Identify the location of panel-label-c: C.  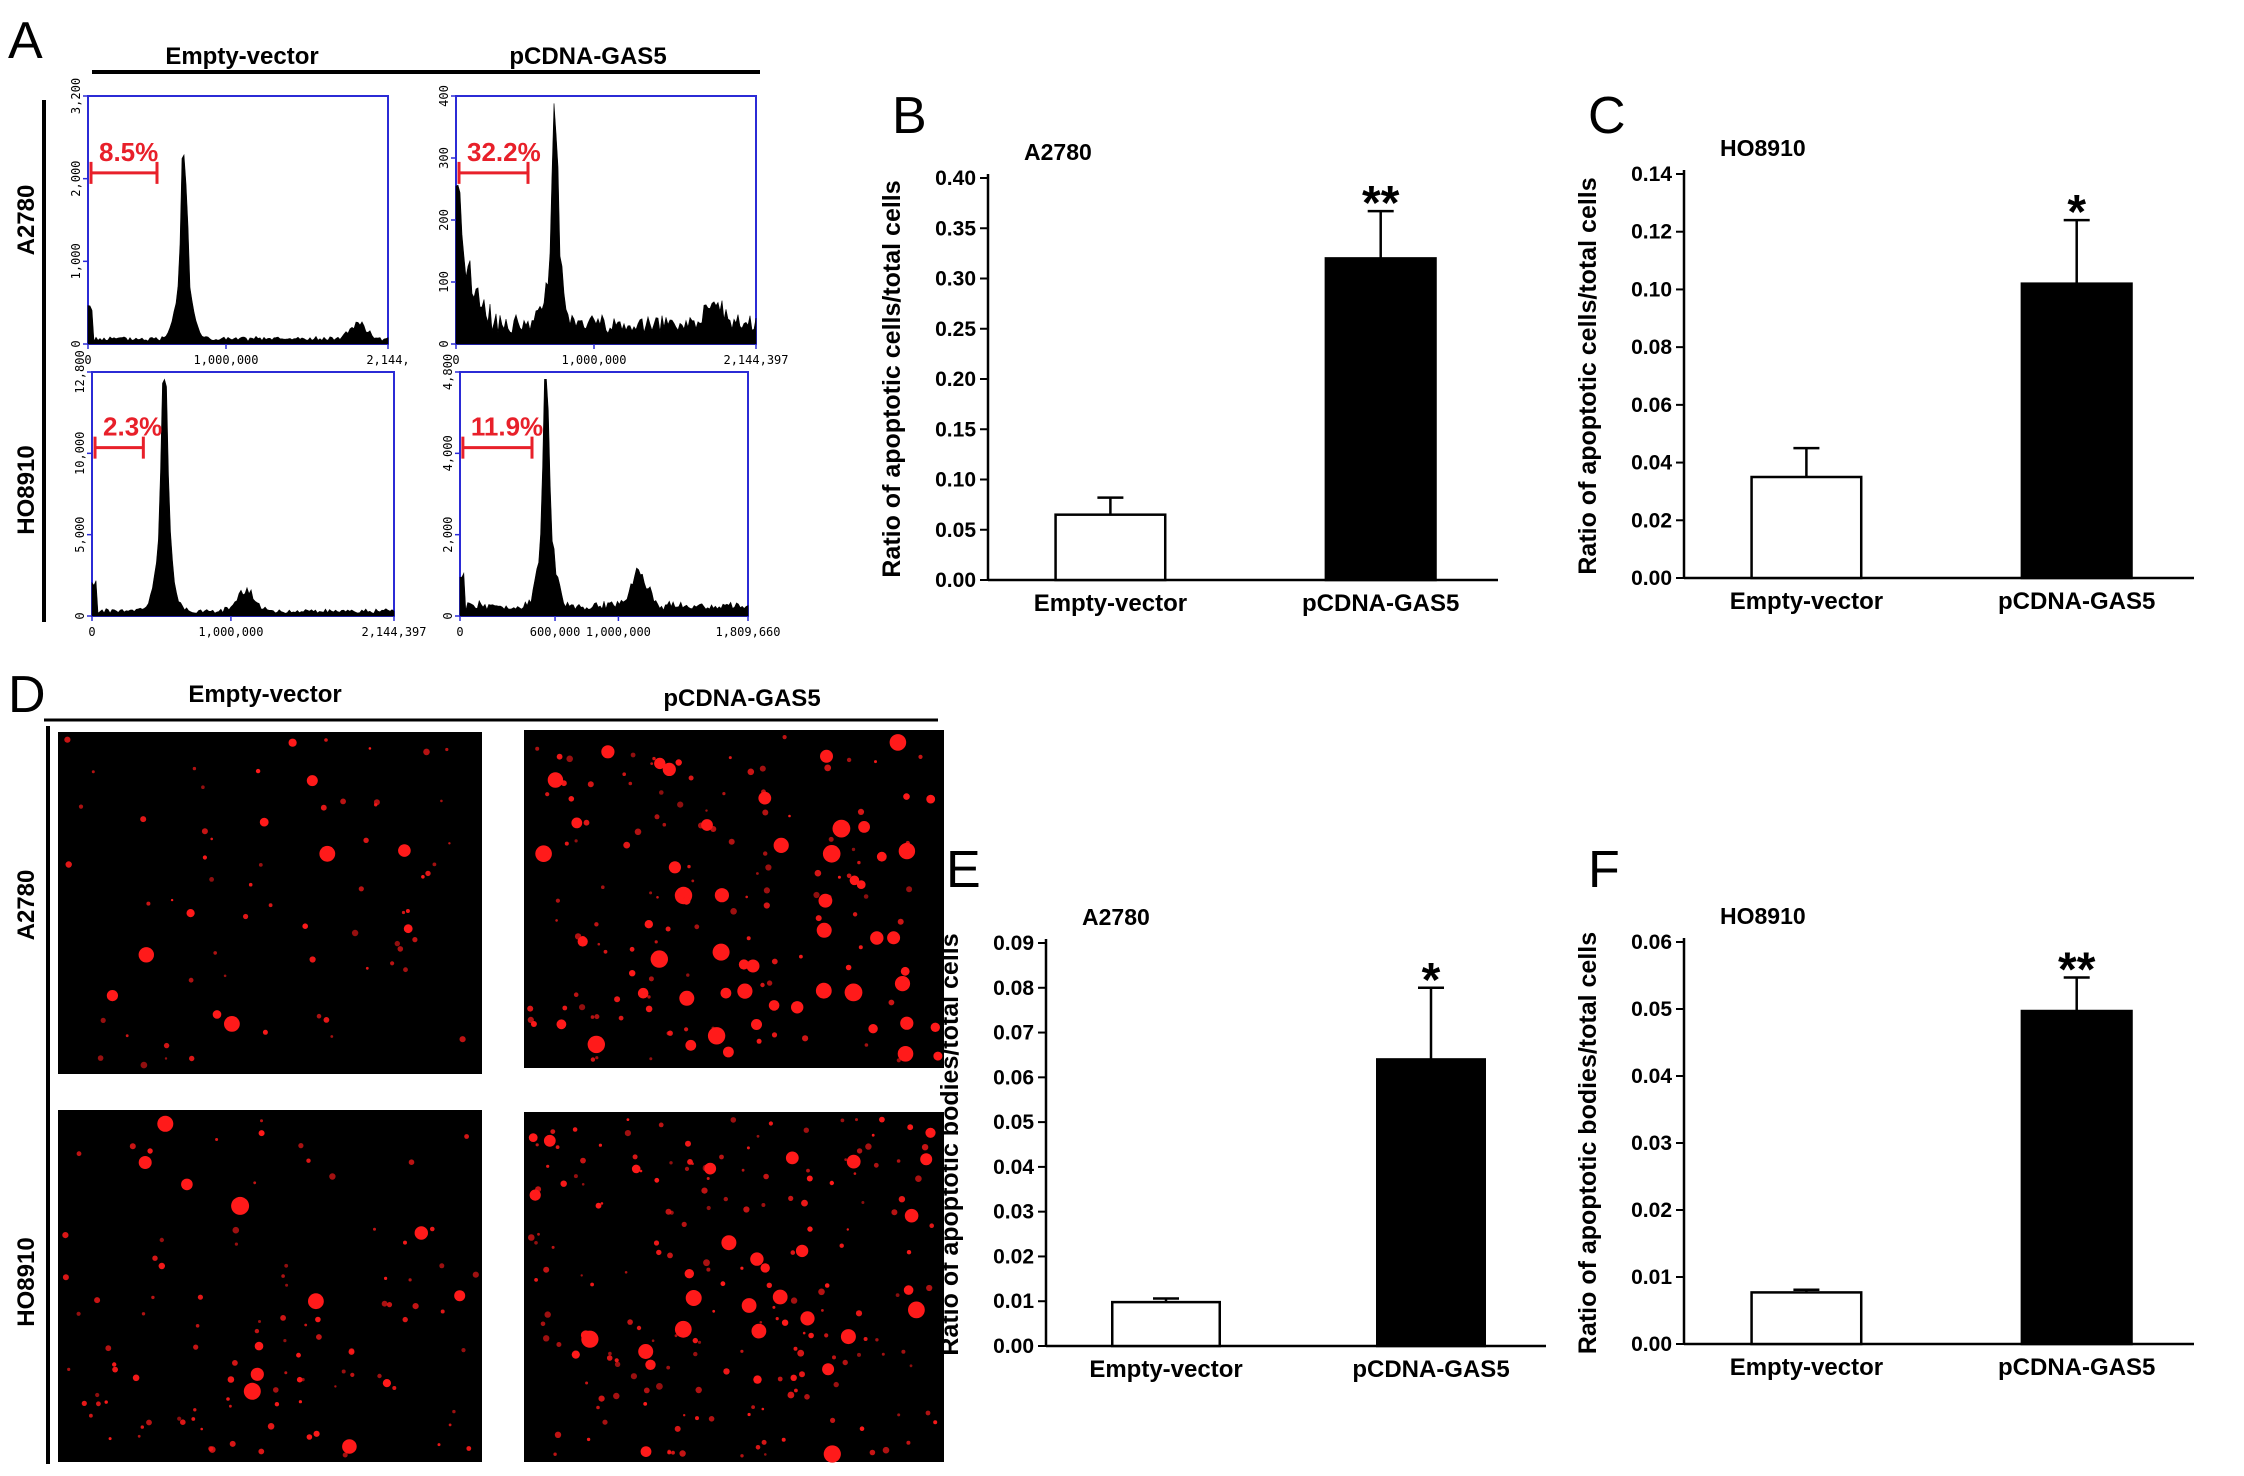
(1607, 116).